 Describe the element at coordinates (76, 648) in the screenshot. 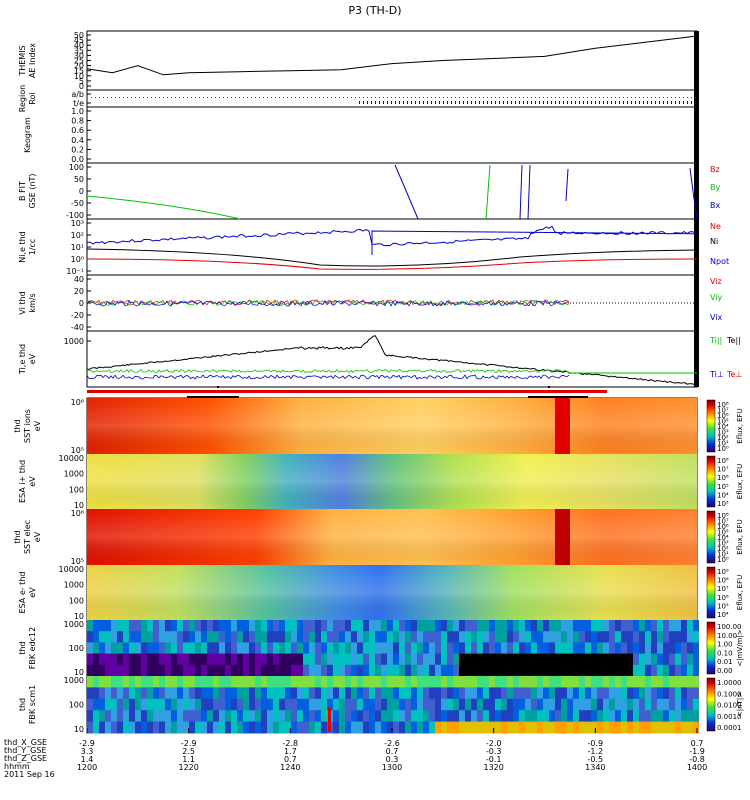

I see `y-tick-label: 100` at that location.